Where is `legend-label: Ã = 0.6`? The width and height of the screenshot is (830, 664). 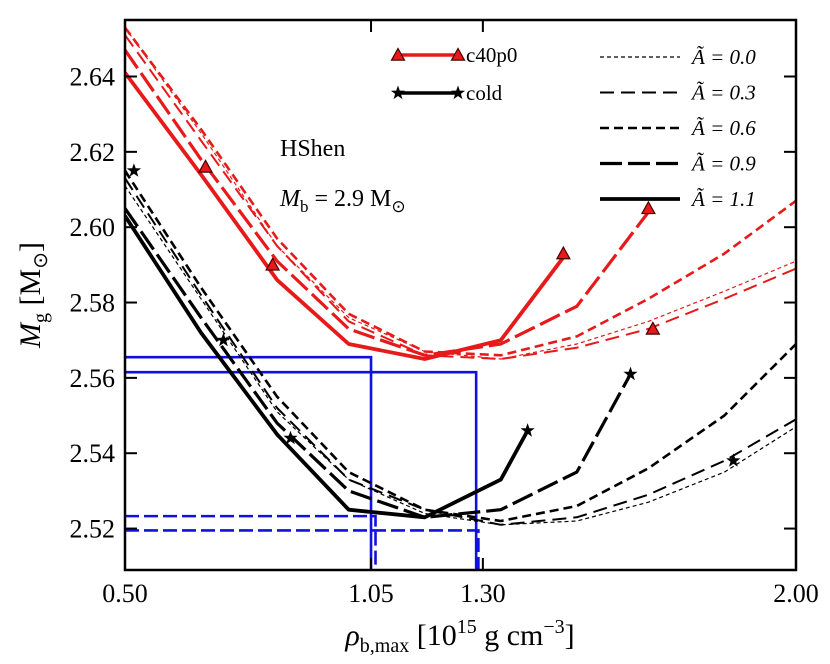 legend-label: Ã = 0.6 is located at coordinates (723, 128).